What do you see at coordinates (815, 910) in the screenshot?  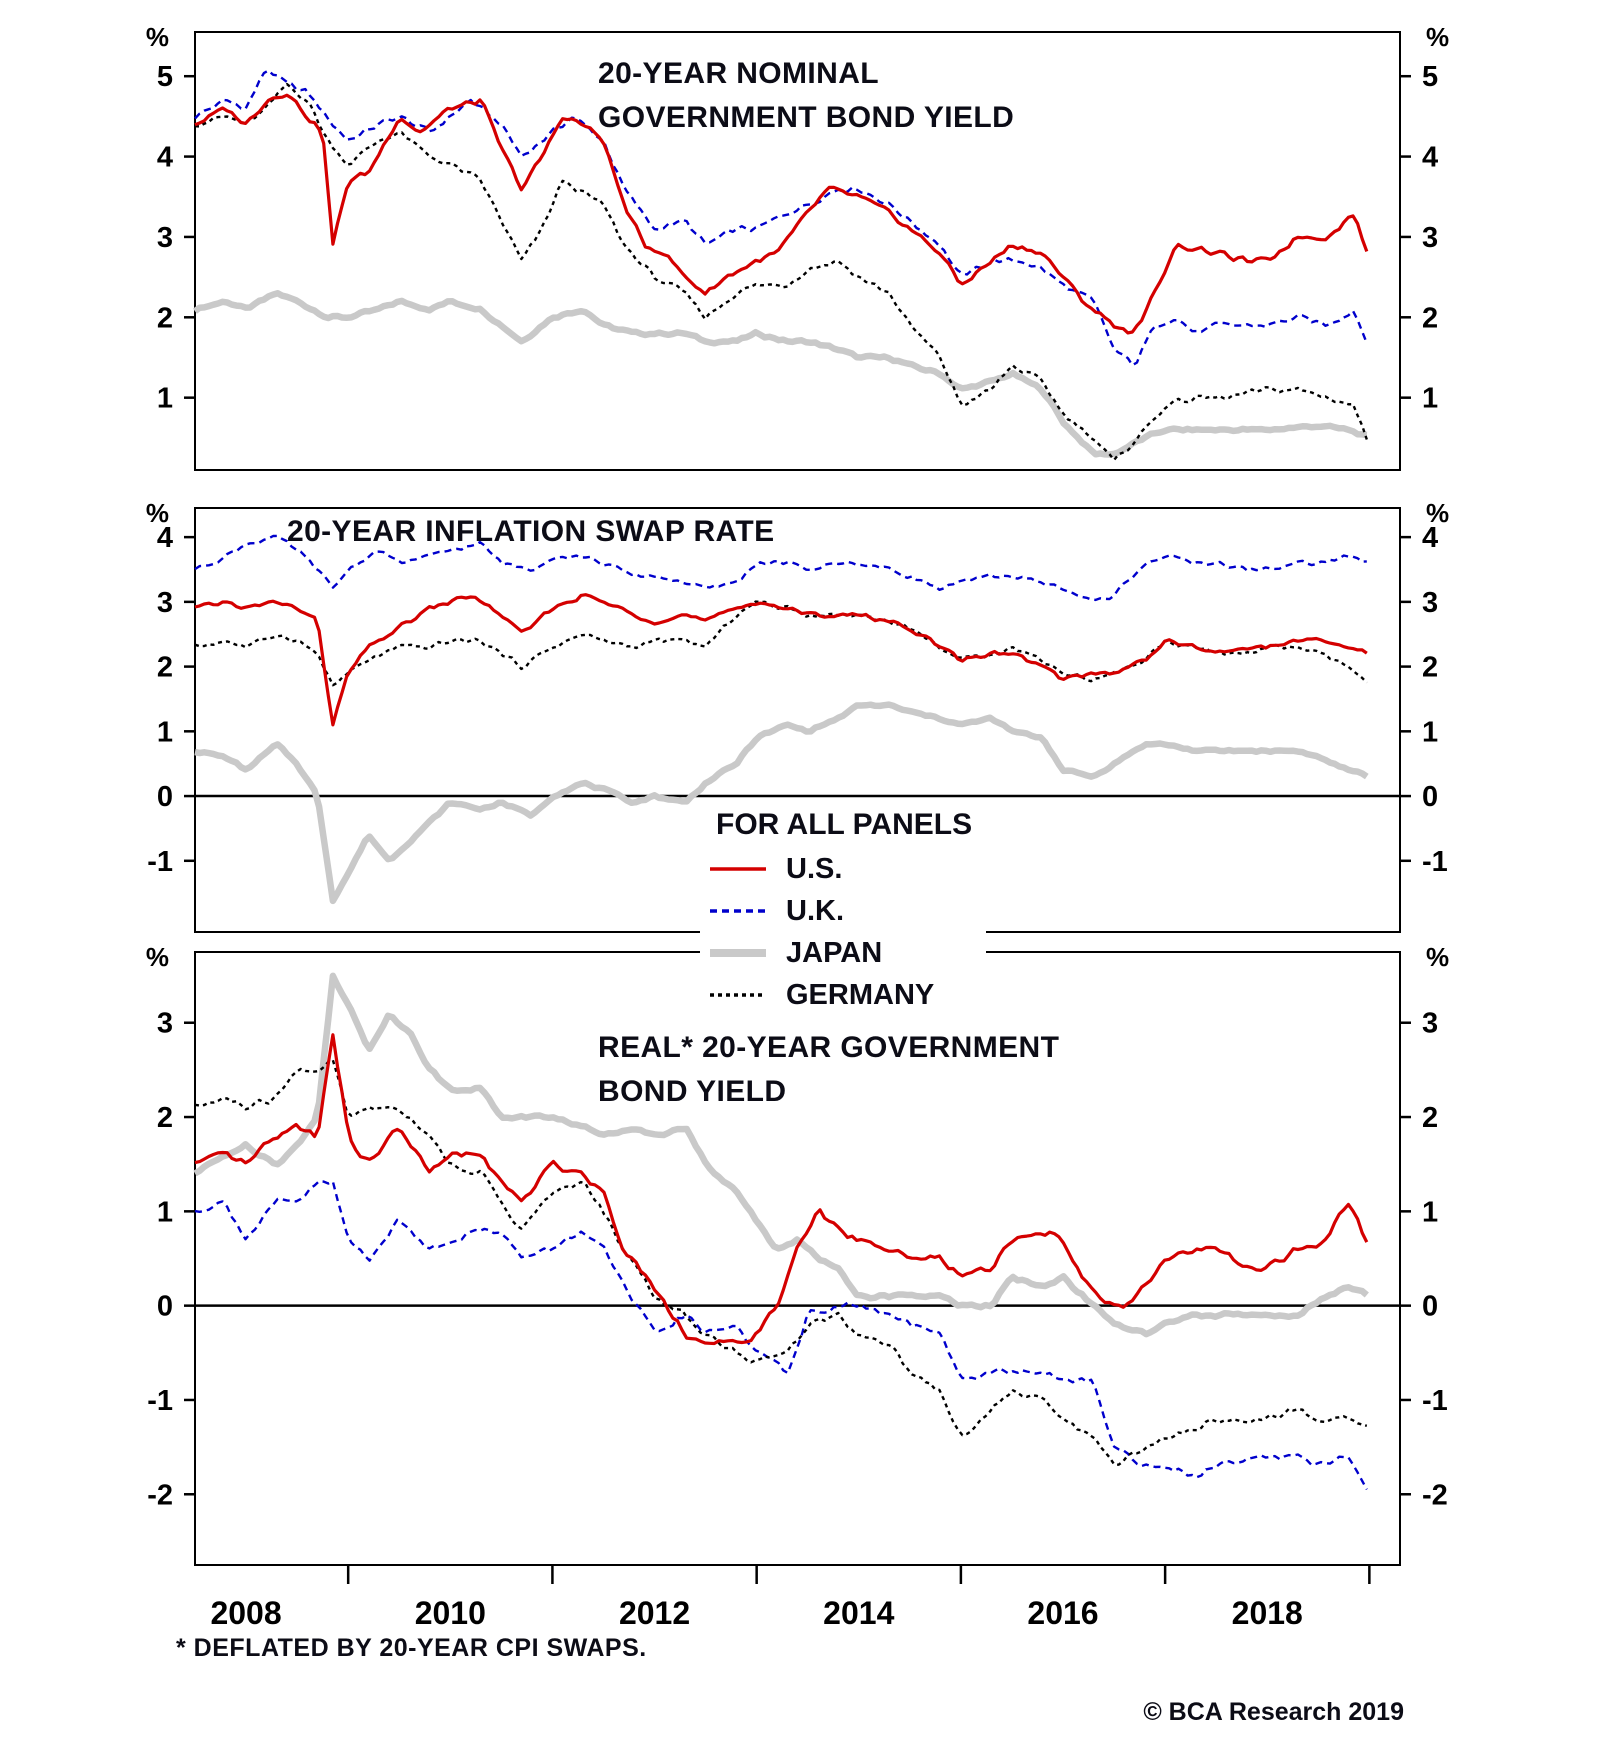 I see `legend-label-uk: U.K.` at bounding box center [815, 910].